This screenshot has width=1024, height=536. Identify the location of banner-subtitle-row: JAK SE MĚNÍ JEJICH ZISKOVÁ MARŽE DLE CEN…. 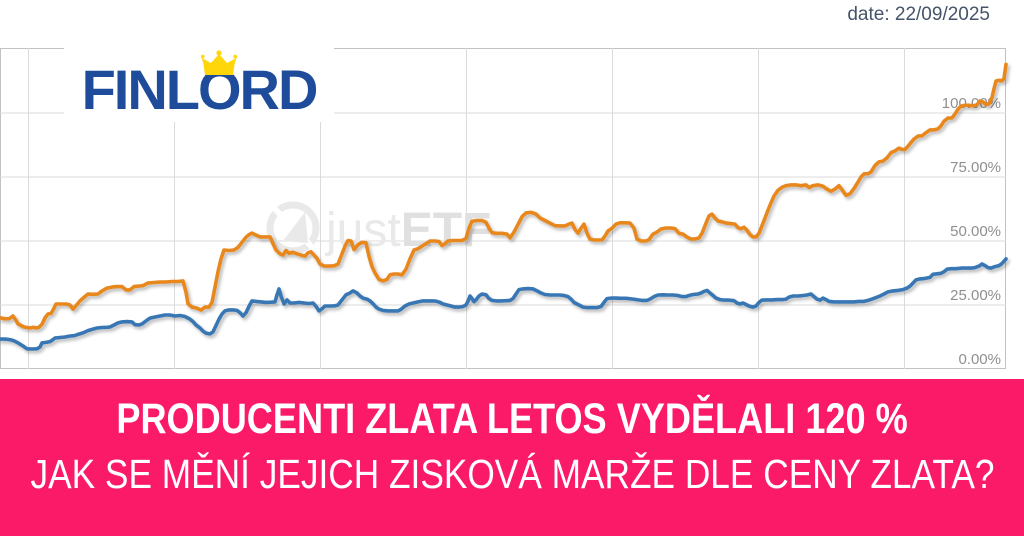
(512, 474).